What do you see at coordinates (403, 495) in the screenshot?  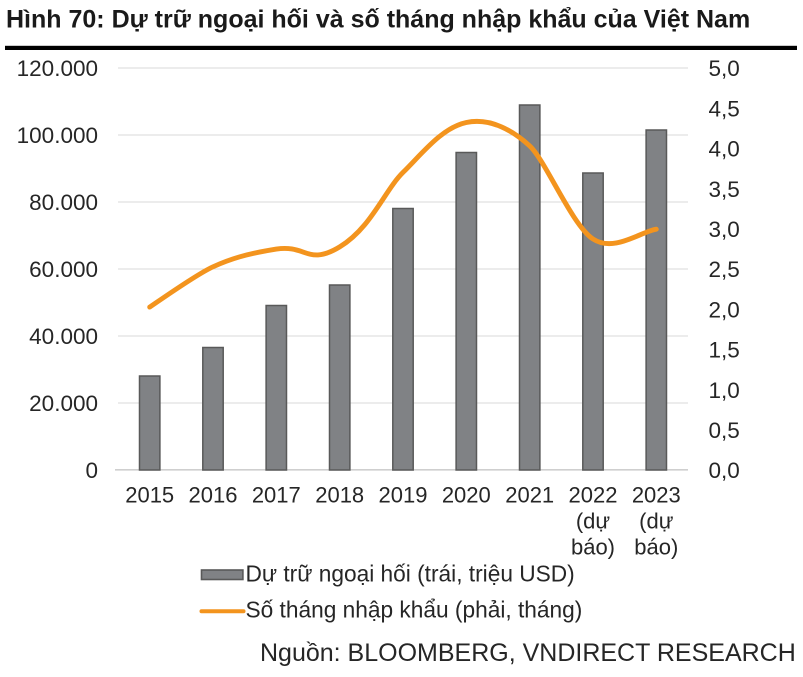 I see `svg-text: 2019` at bounding box center [403, 495].